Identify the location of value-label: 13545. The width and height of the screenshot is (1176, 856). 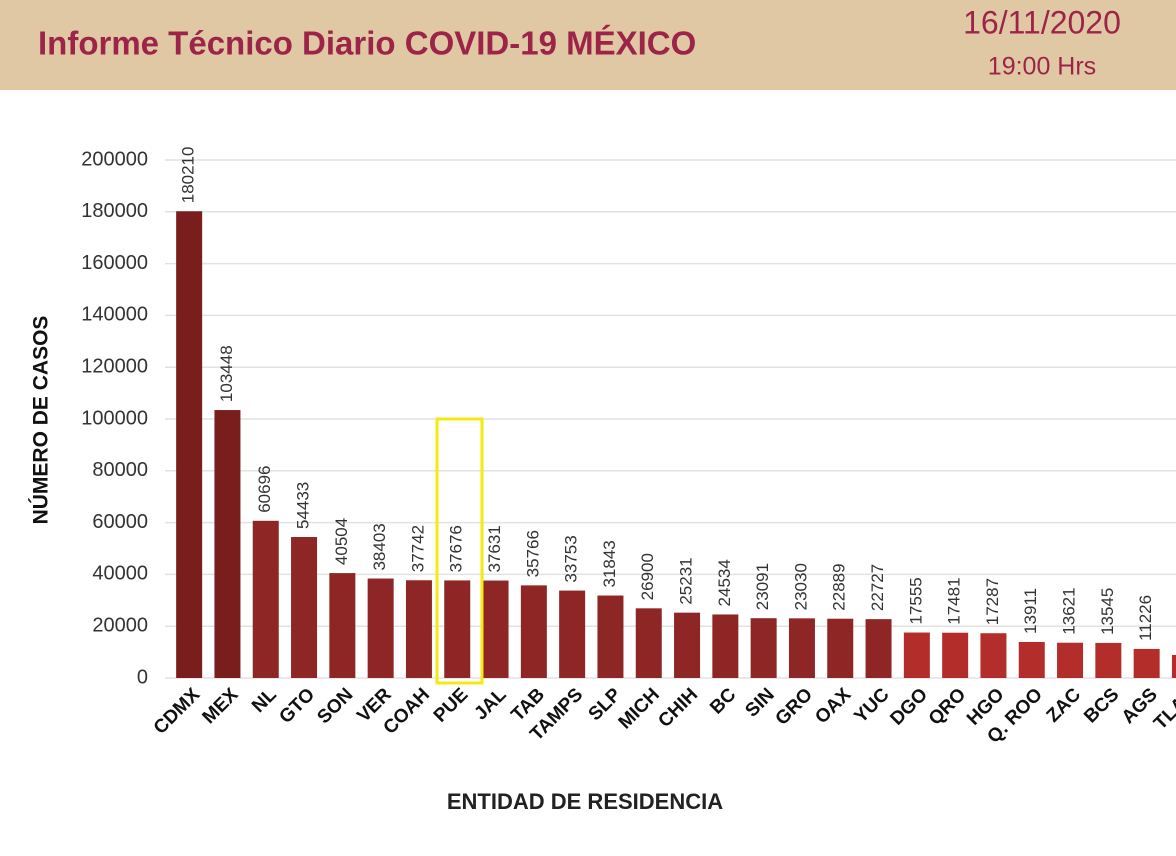
(1107, 611).